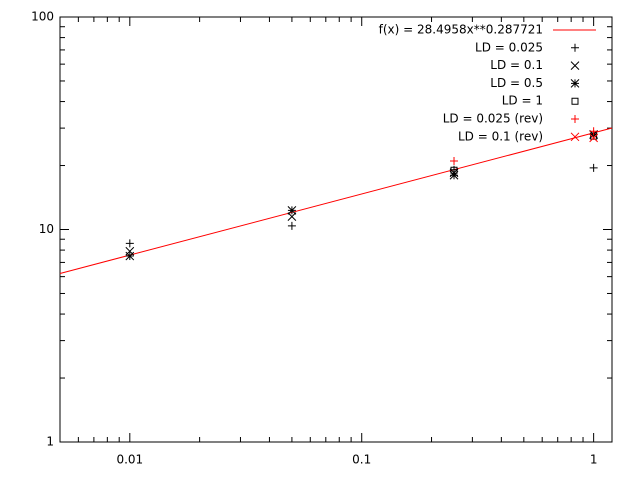 Image resolution: width=640 pixels, height=480 pixels. What do you see at coordinates (129, 460) in the screenshot?
I see `x-tick-label: 0.01` at bounding box center [129, 460].